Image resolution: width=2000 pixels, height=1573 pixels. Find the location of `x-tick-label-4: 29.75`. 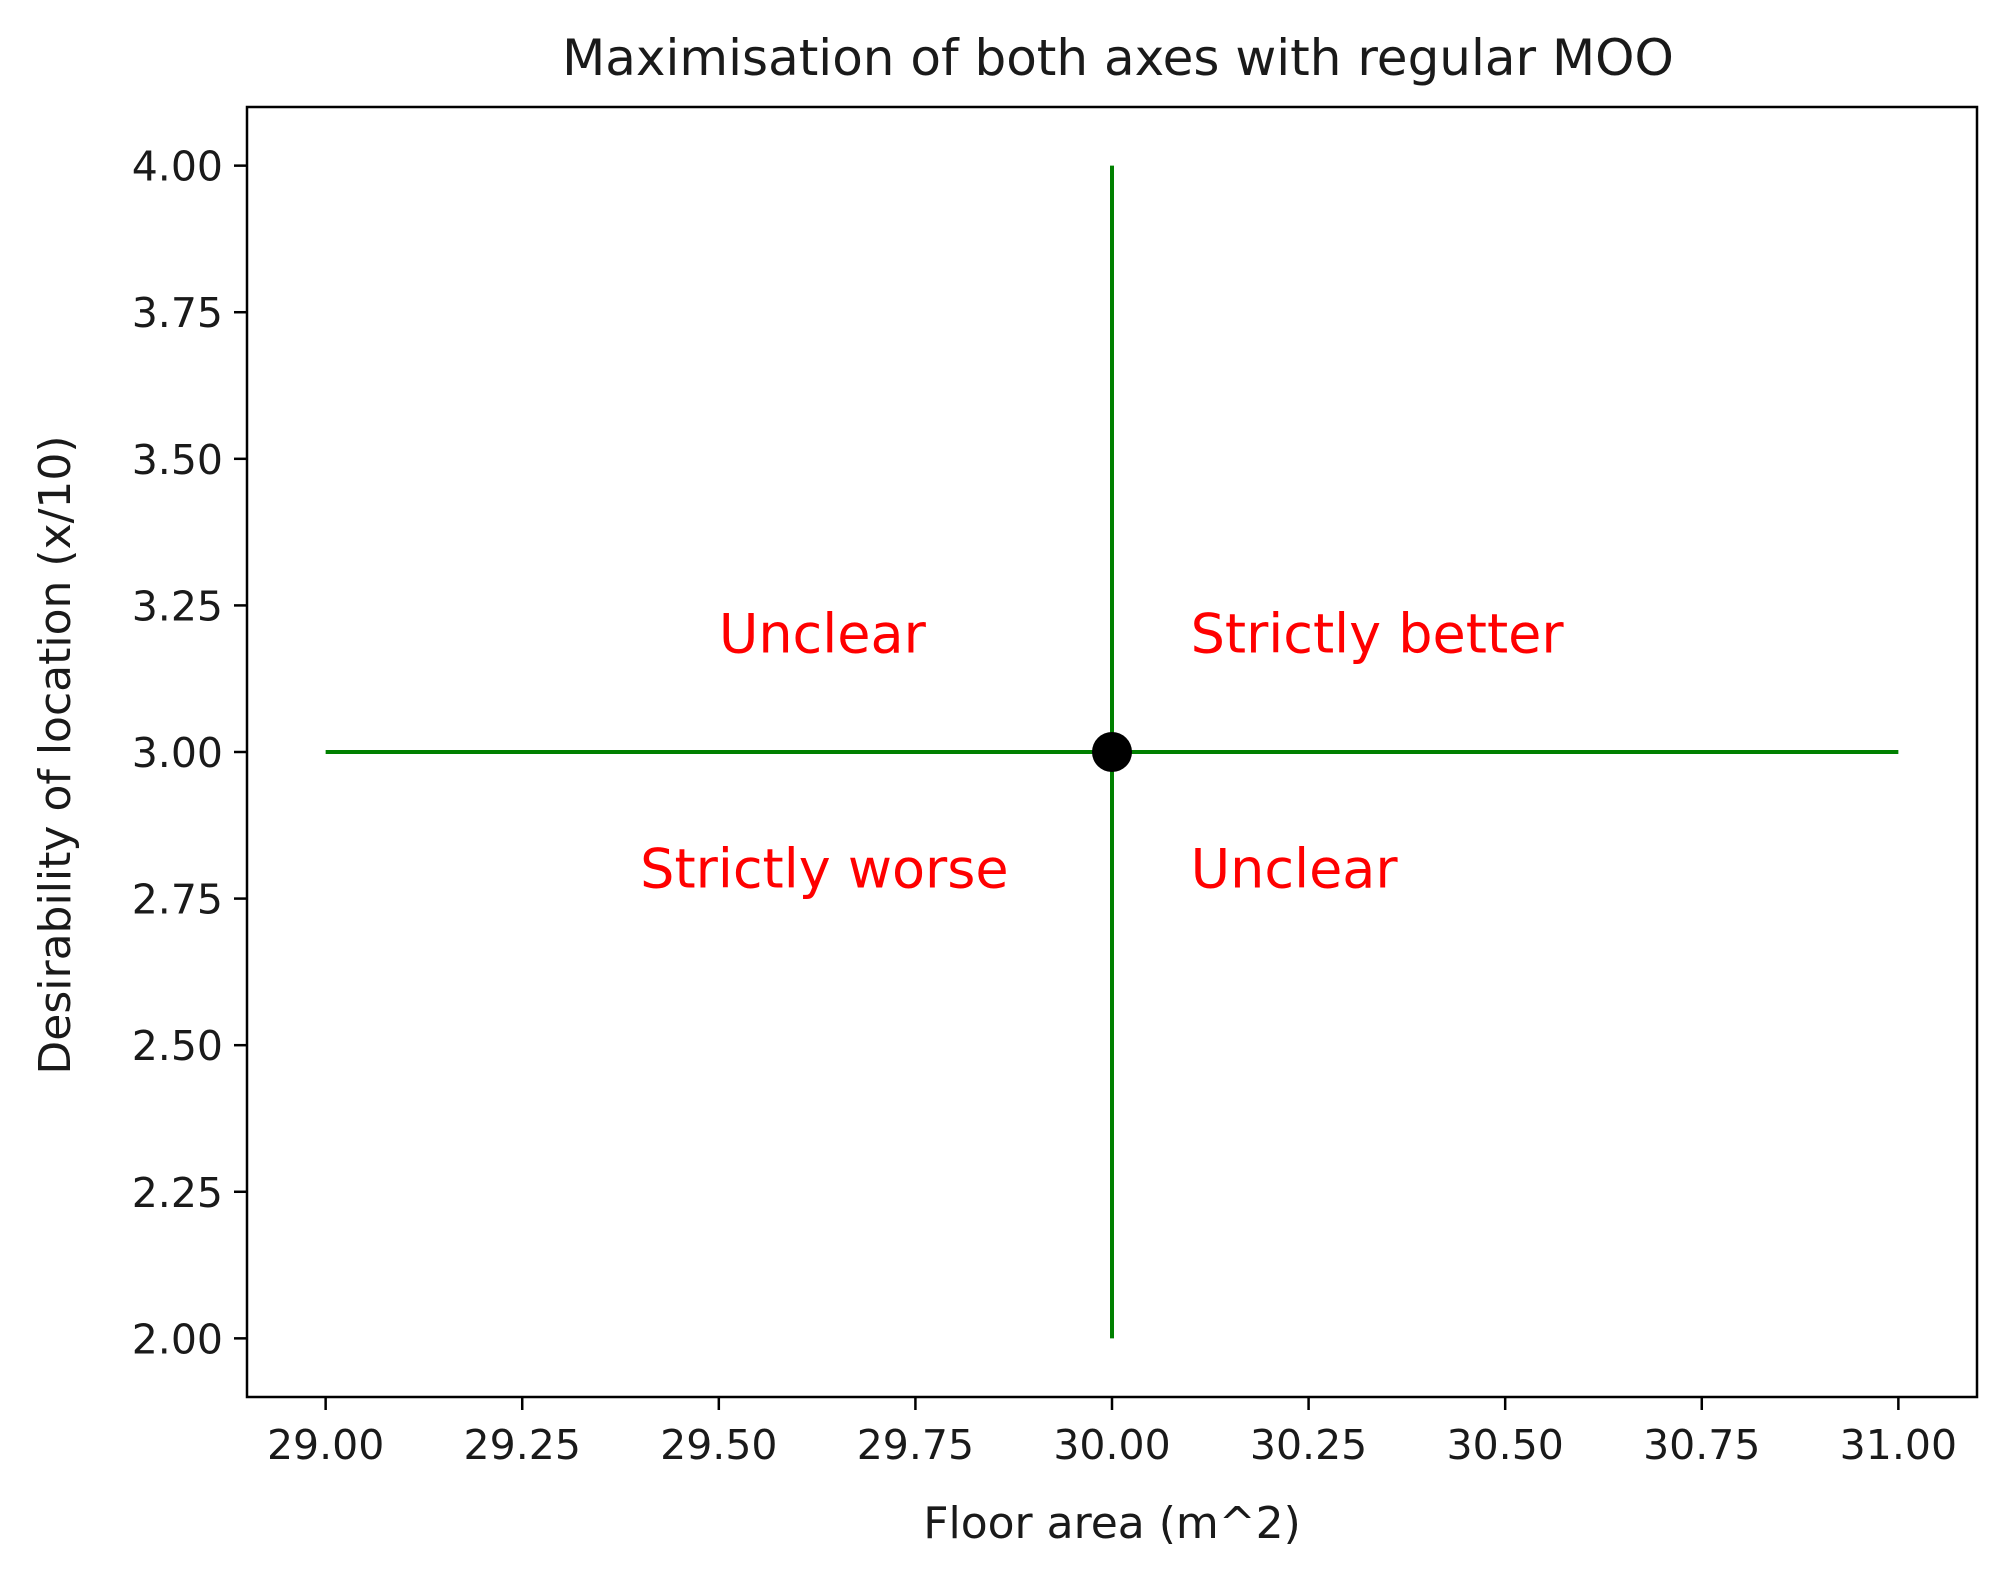

x-tick-label-4: 29.75 is located at coordinates (915, 1445).